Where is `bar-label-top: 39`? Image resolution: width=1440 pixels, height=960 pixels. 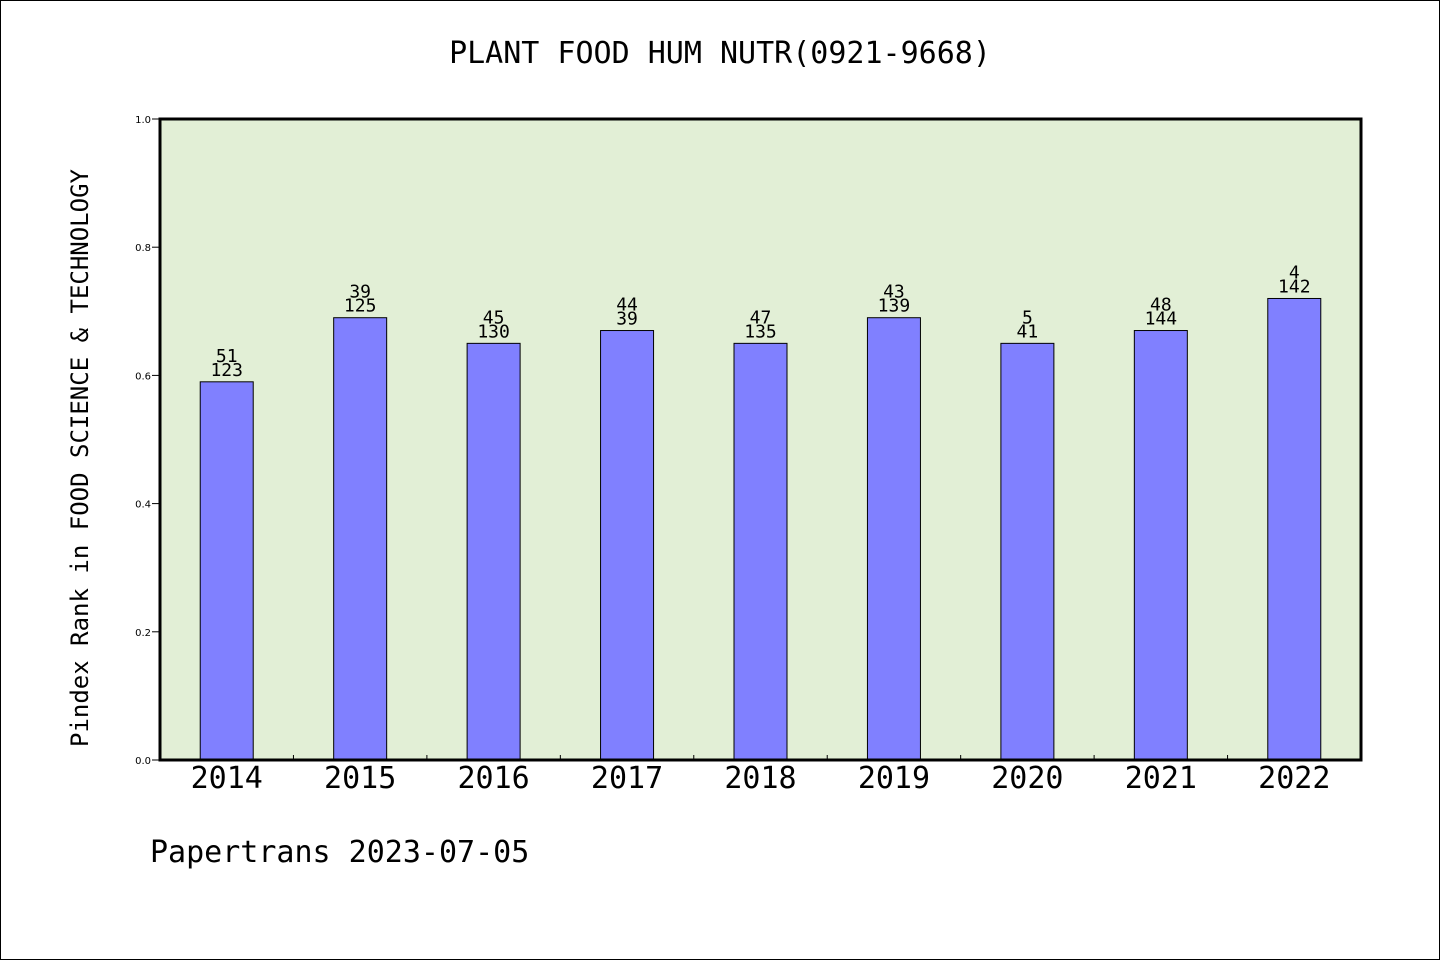 bar-label-top: 39 is located at coordinates (360, 292).